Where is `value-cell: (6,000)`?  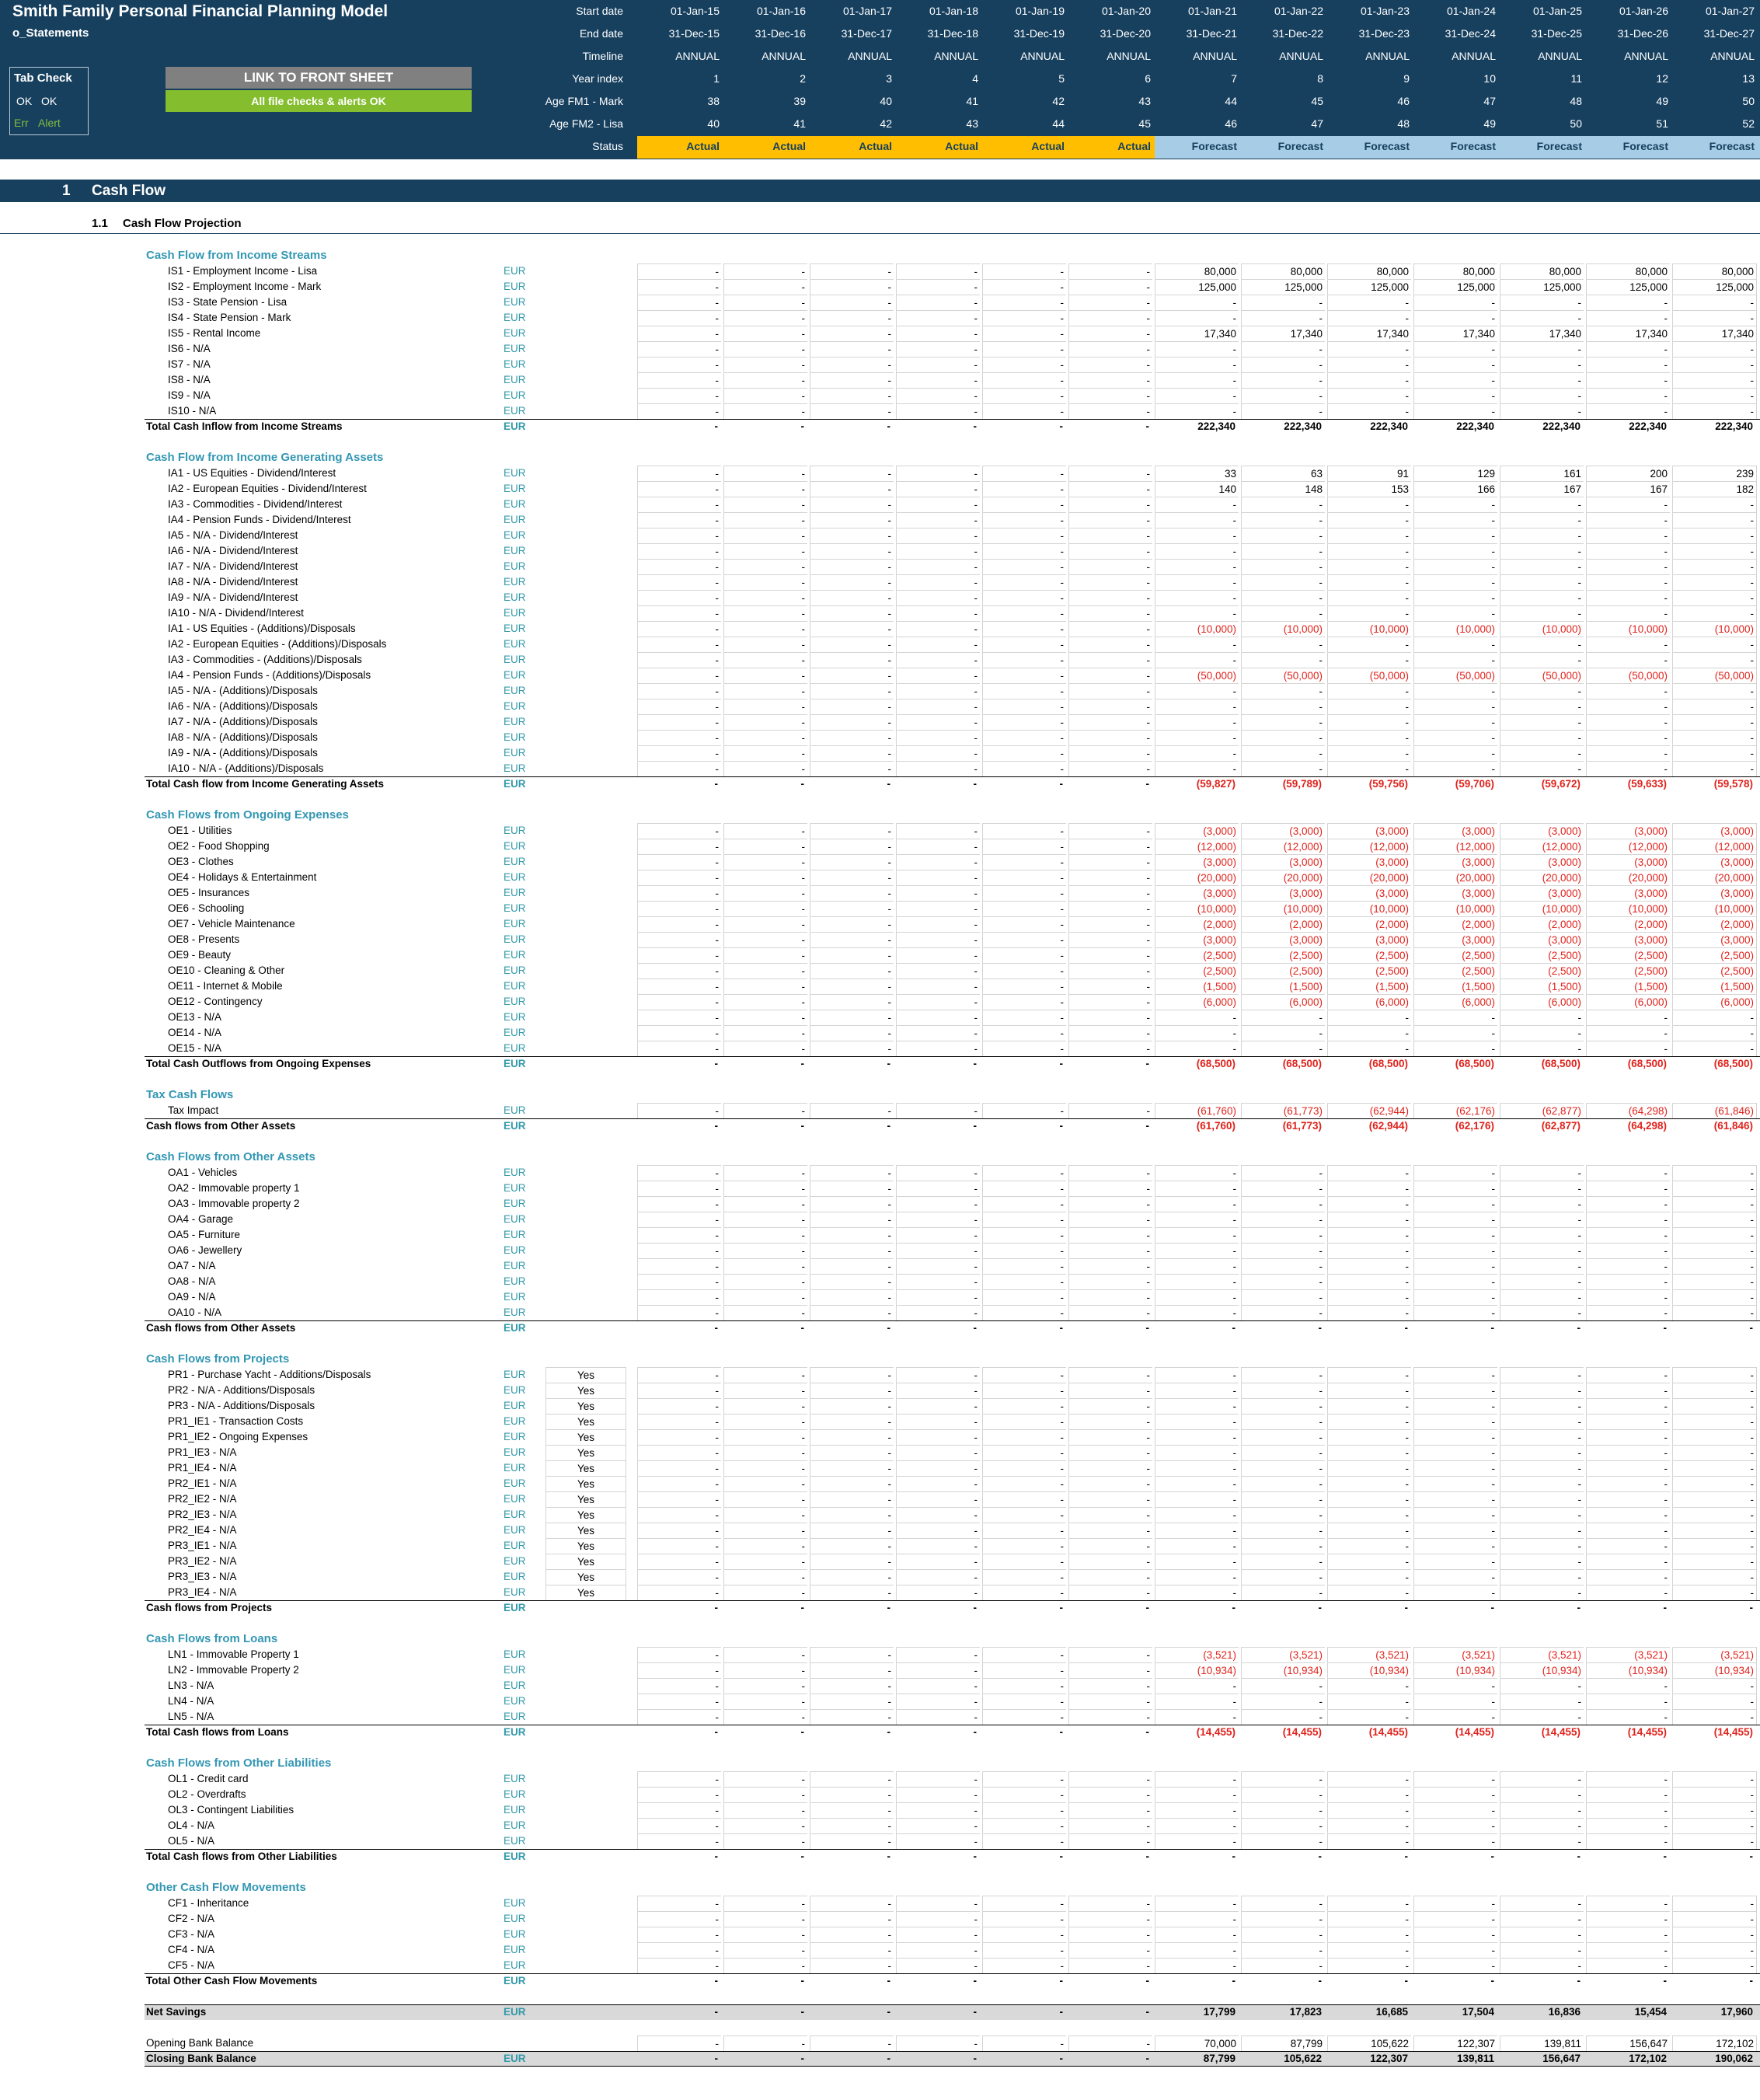
value-cell: (6,000) is located at coordinates (1628, 1002).